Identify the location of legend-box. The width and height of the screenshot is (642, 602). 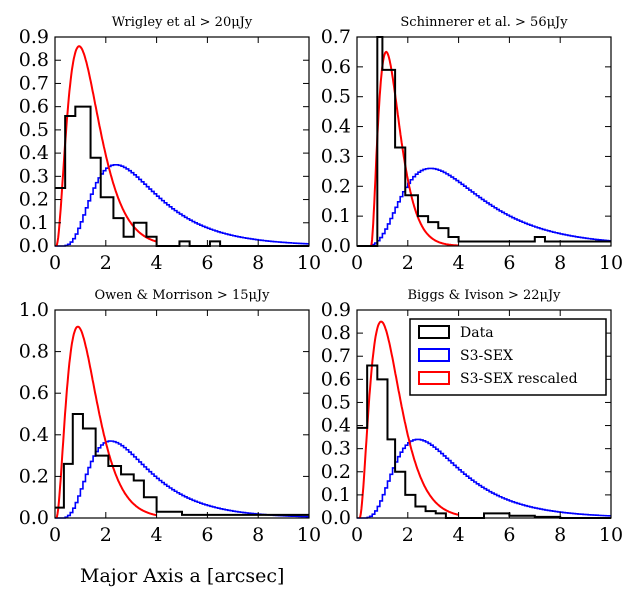
(508, 357).